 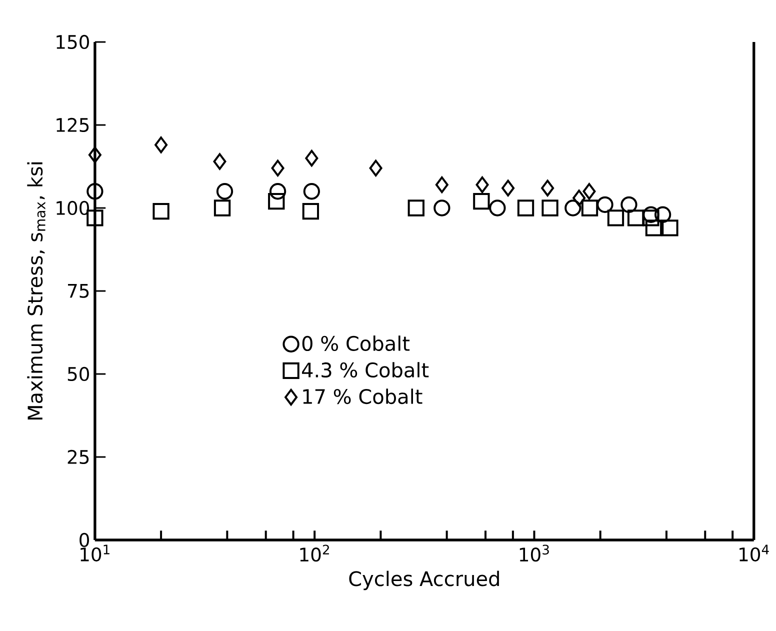 What do you see at coordinates (754, 553) in the screenshot?
I see `x-tick-label: 10$^{4}$` at bounding box center [754, 553].